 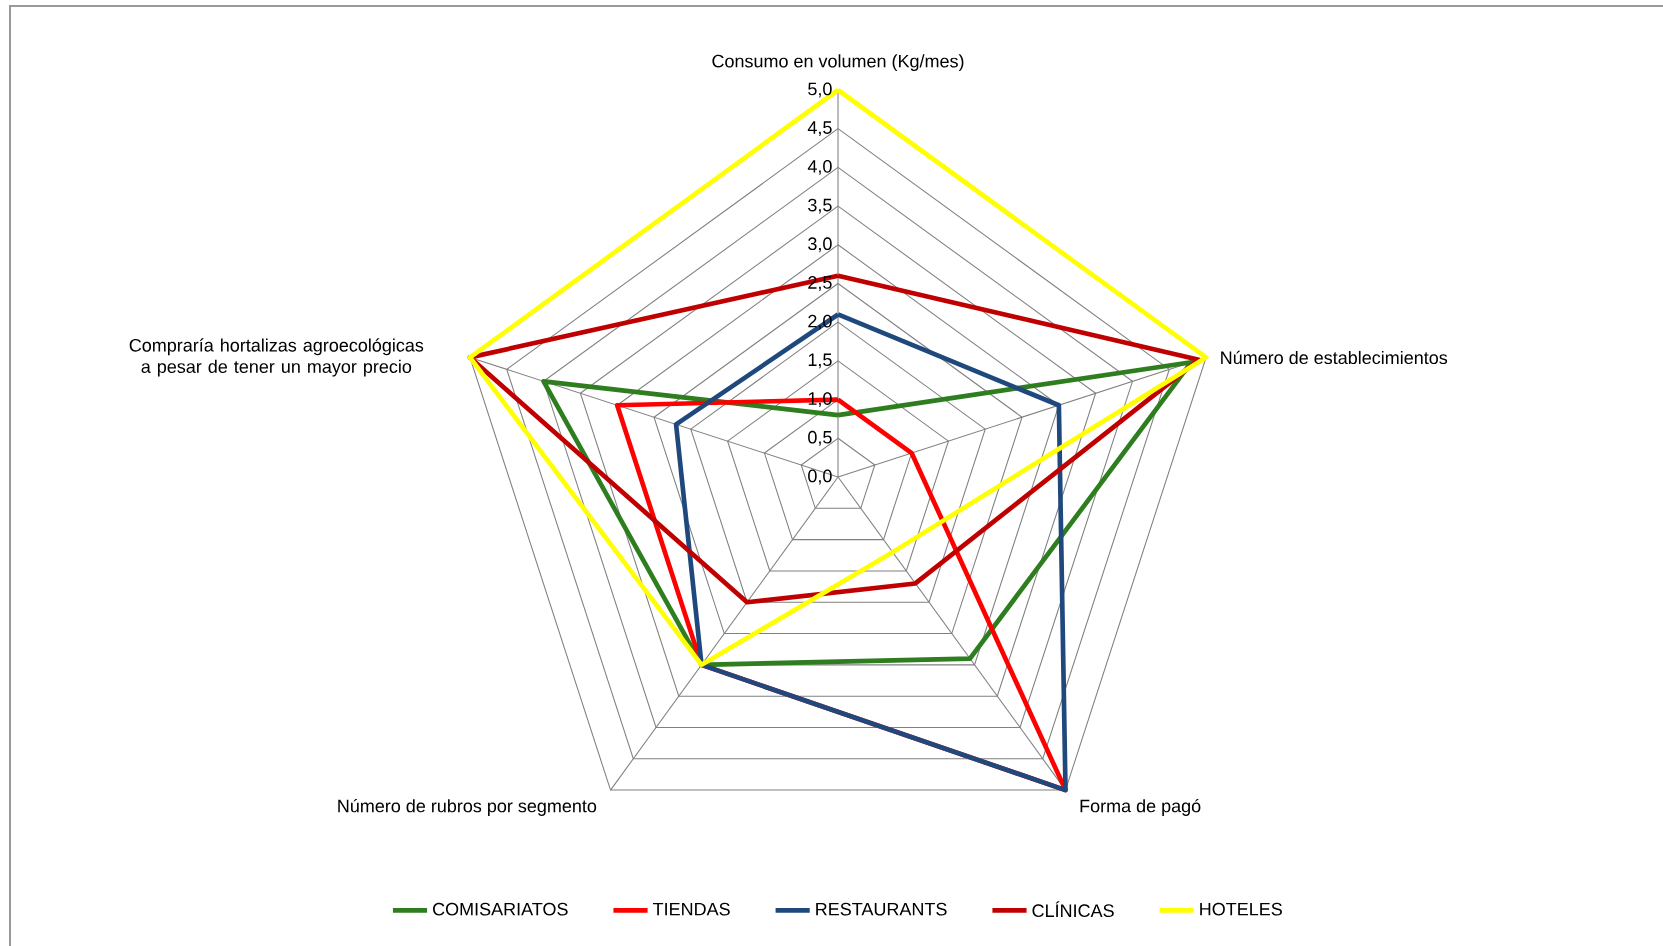 I want to click on y-tick-label: 4,0, so click(x=819, y=167).